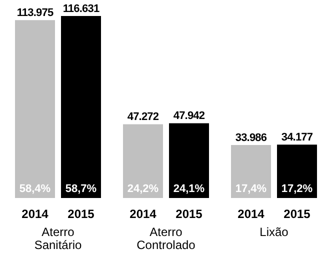 Image resolution: width=332 pixels, height=260 pixels. What do you see at coordinates (166, 238) in the screenshot?
I see `x-tick-label: Aterro Controlado` at bounding box center [166, 238].